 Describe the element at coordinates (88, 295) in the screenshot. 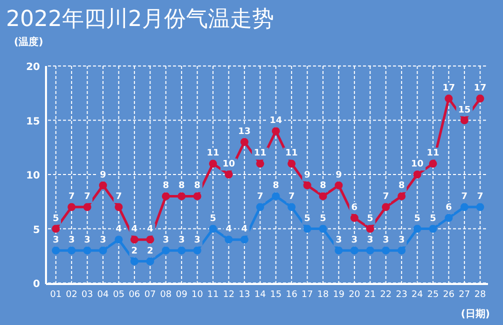

I see `x-tick-label: 03` at that location.